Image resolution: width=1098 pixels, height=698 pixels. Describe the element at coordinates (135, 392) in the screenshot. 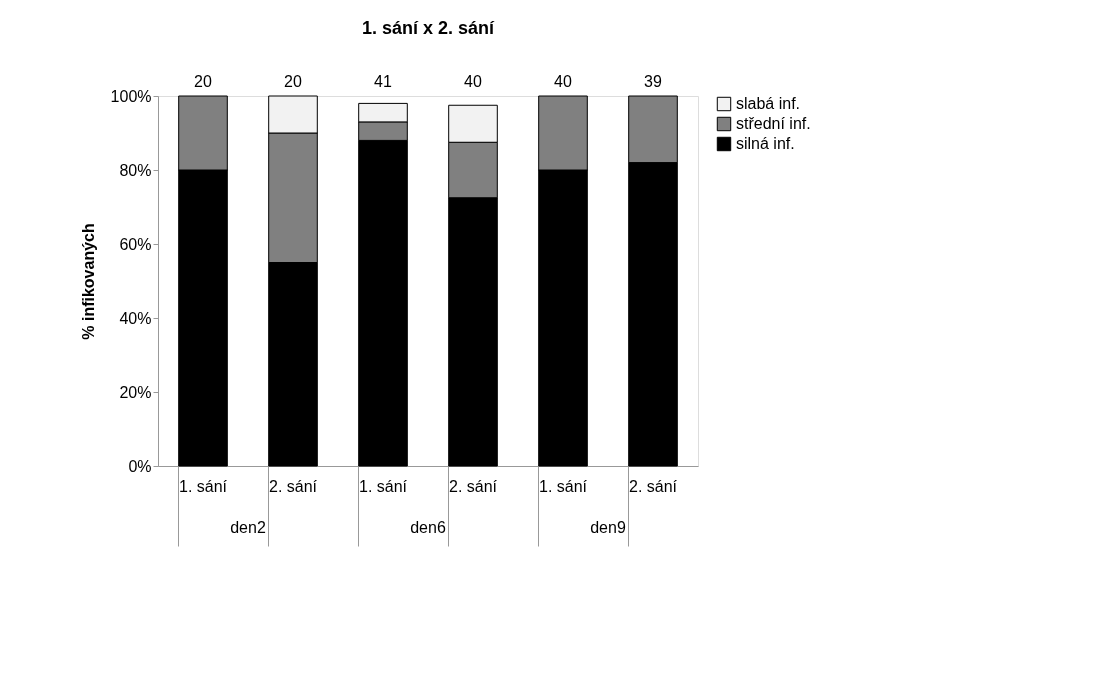

I see `y-tick-label: 20%` at that location.